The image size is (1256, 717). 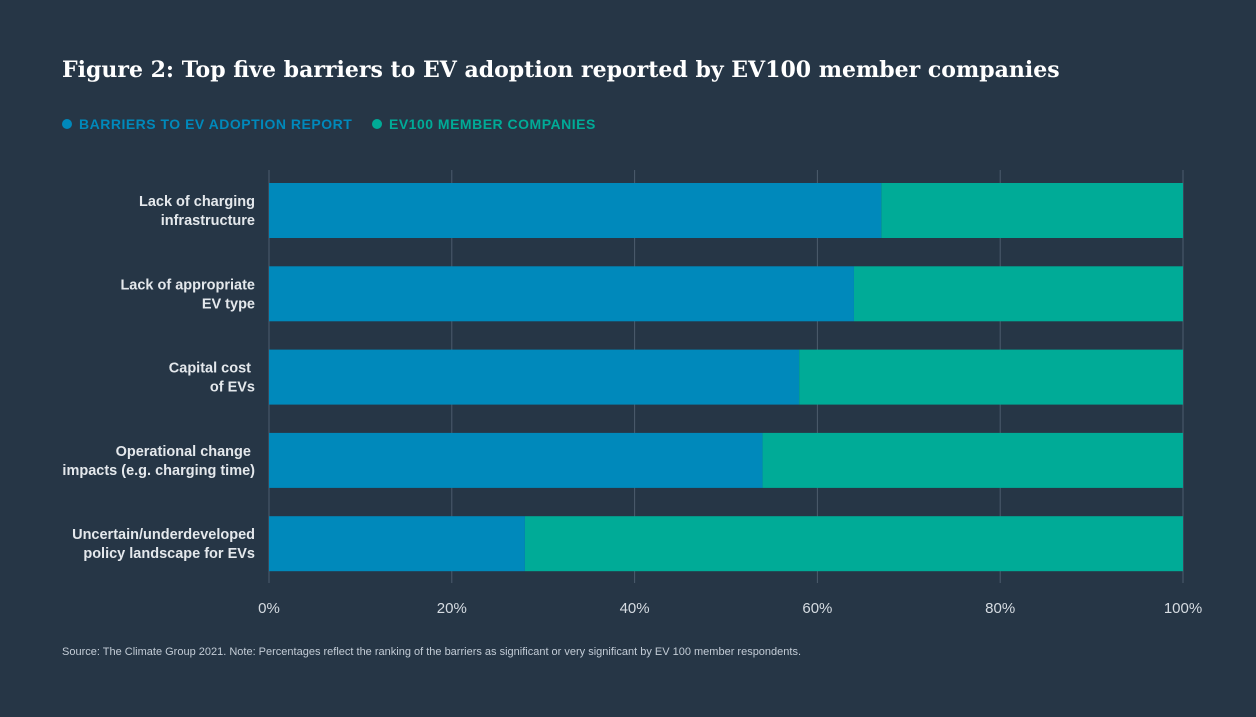 What do you see at coordinates (163, 535) in the screenshot?
I see `category-label-4-line-0: Uncertain/underdeveloped` at bounding box center [163, 535].